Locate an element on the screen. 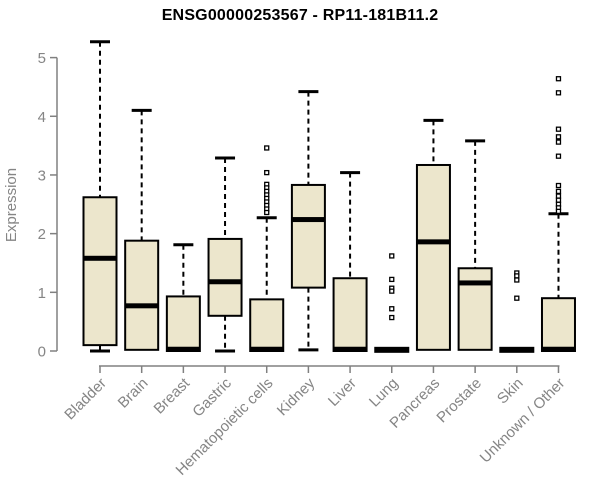  flat-box-skin is located at coordinates (517, 349).